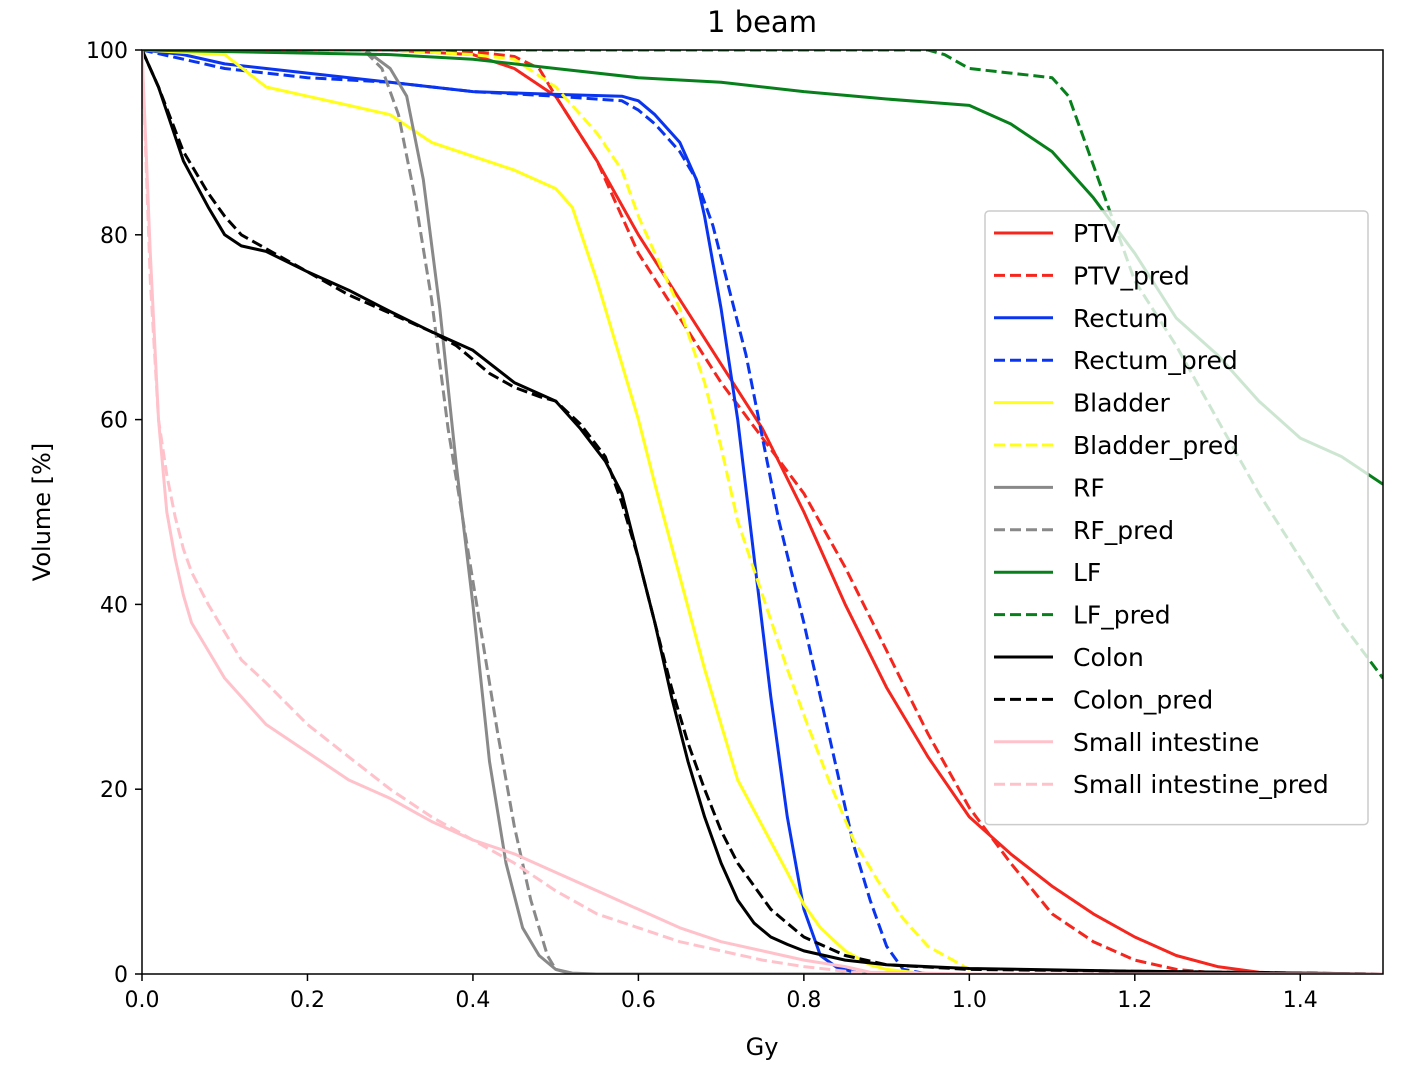  What do you see at coordinates (1166, 742) in the screenshot?
I see `legend-label: Small intestine` at bounding box center [1166, 742].